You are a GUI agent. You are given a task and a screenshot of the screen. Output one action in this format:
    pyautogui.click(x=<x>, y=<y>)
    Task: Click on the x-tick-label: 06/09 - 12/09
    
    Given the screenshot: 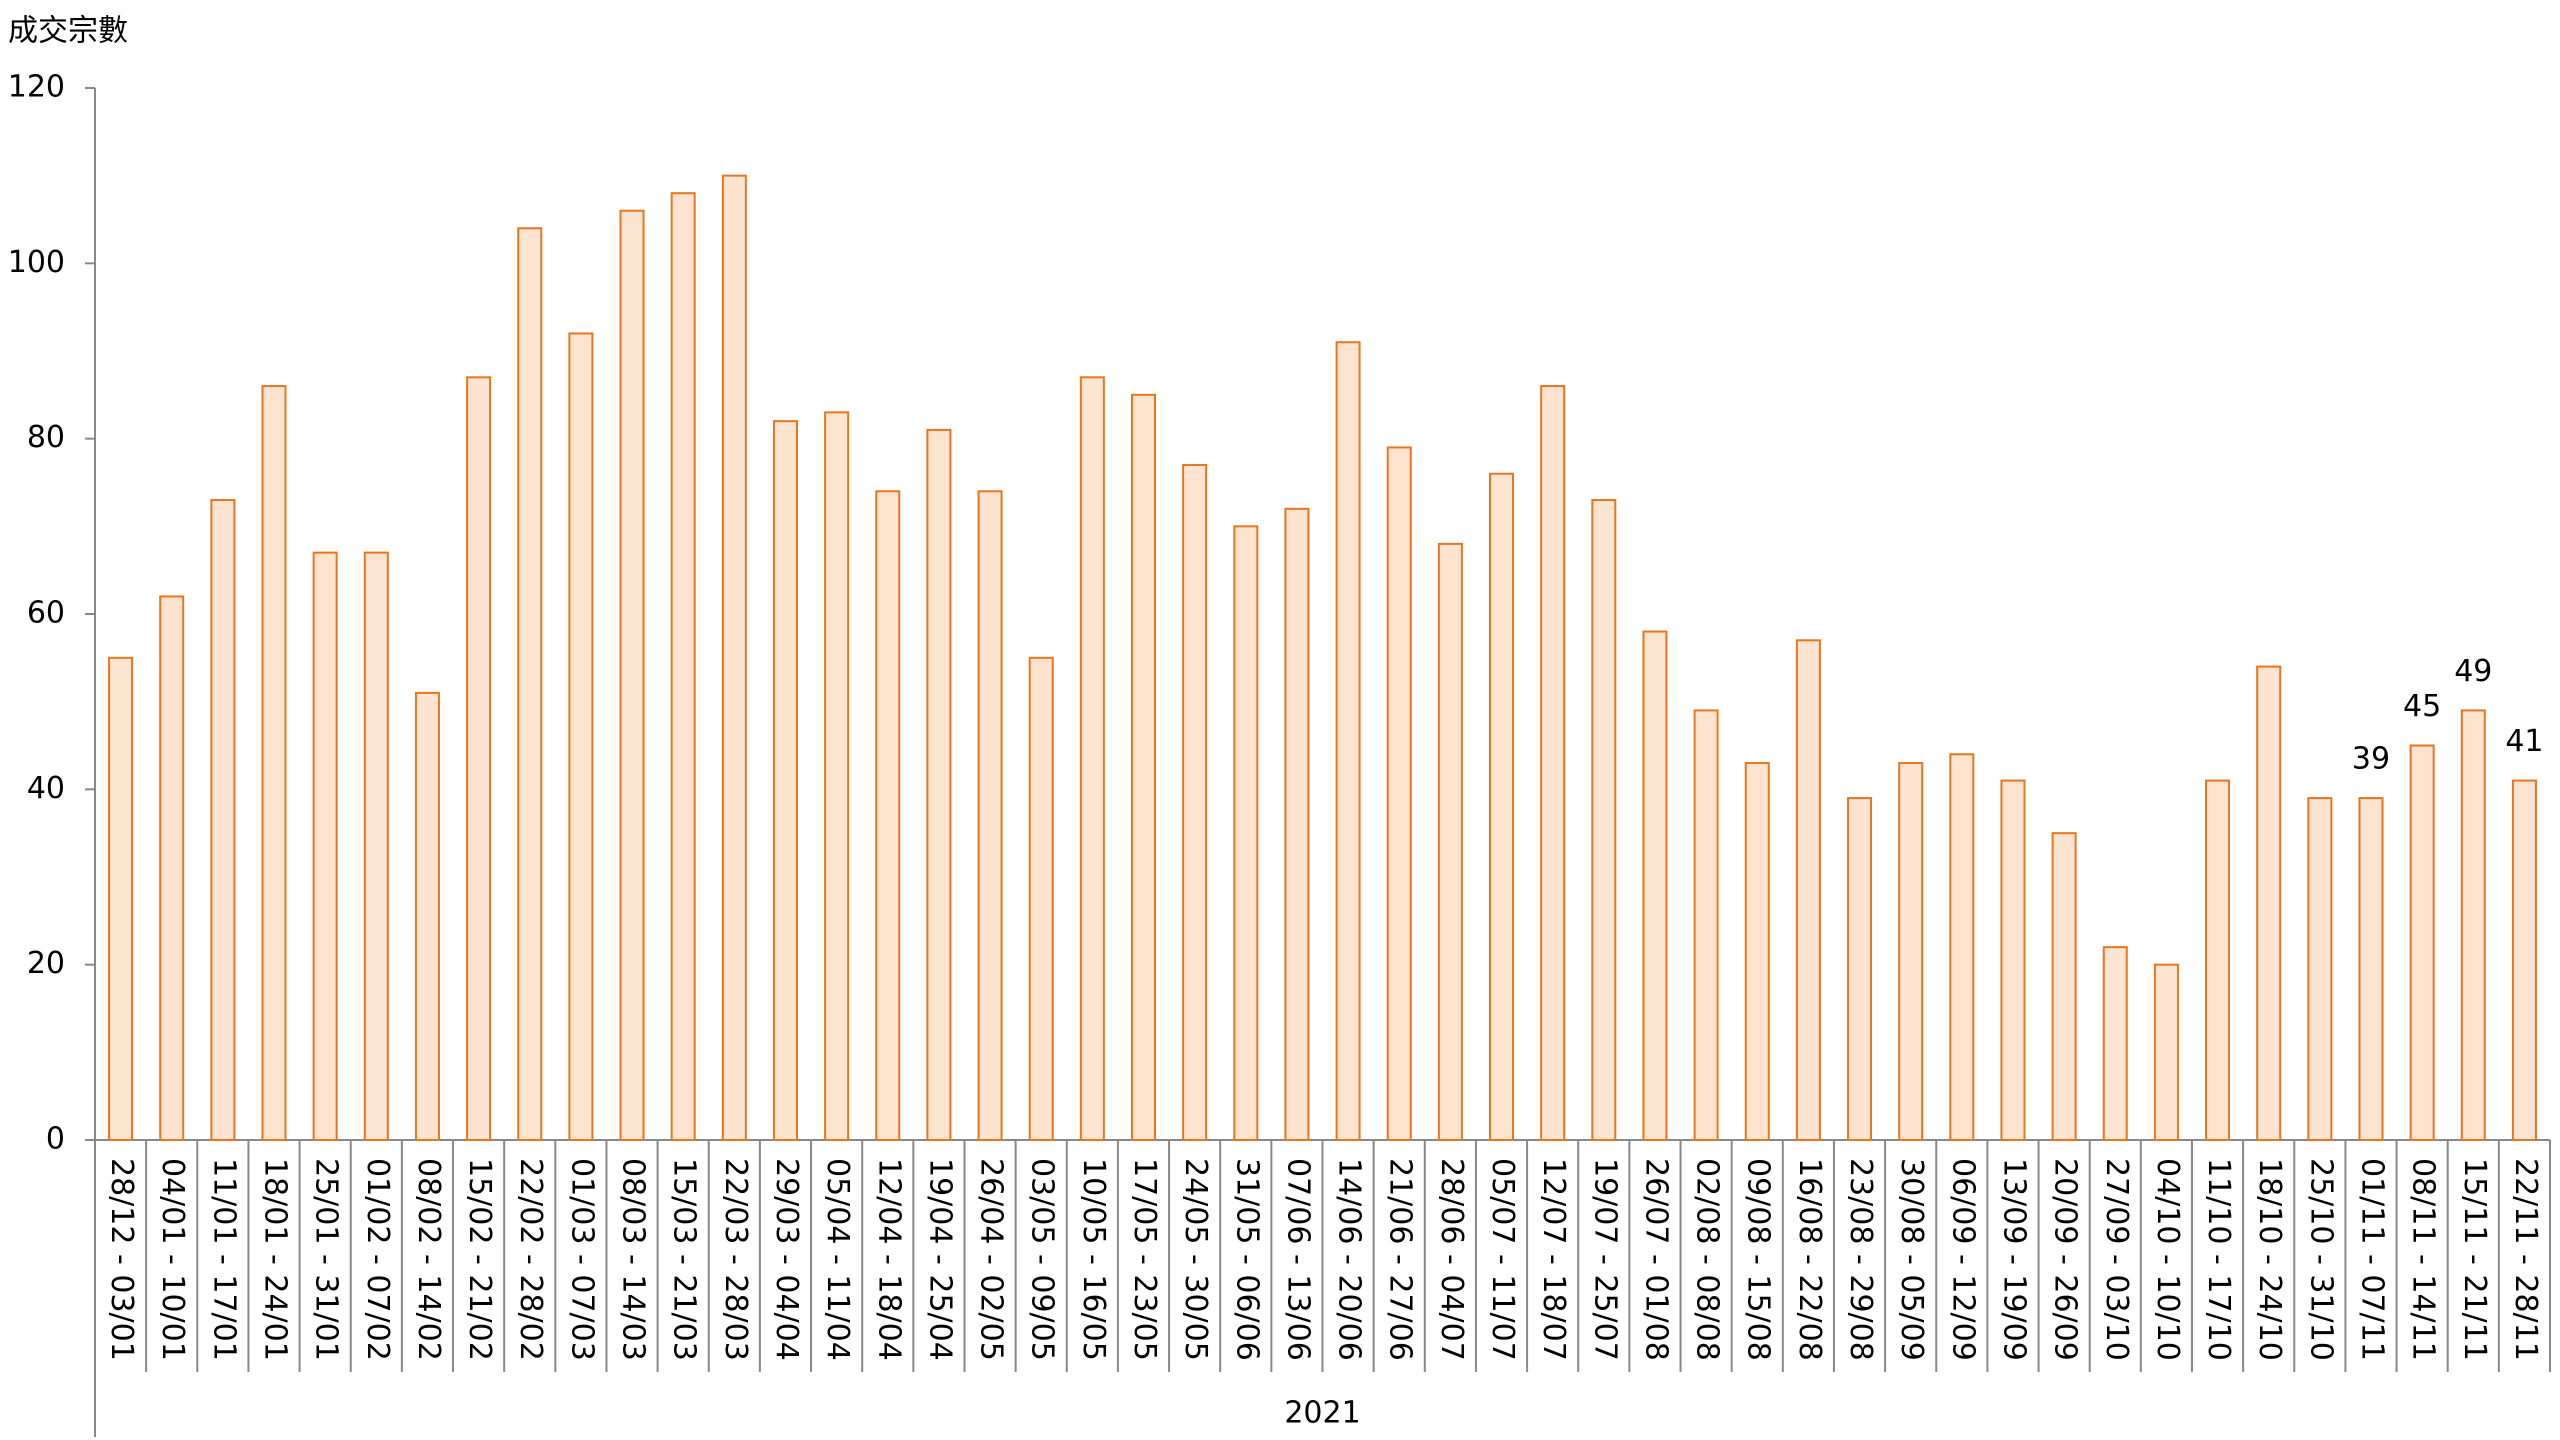 What is the action you would take?
    pyautogui.click(x=1962, y=1259)
    